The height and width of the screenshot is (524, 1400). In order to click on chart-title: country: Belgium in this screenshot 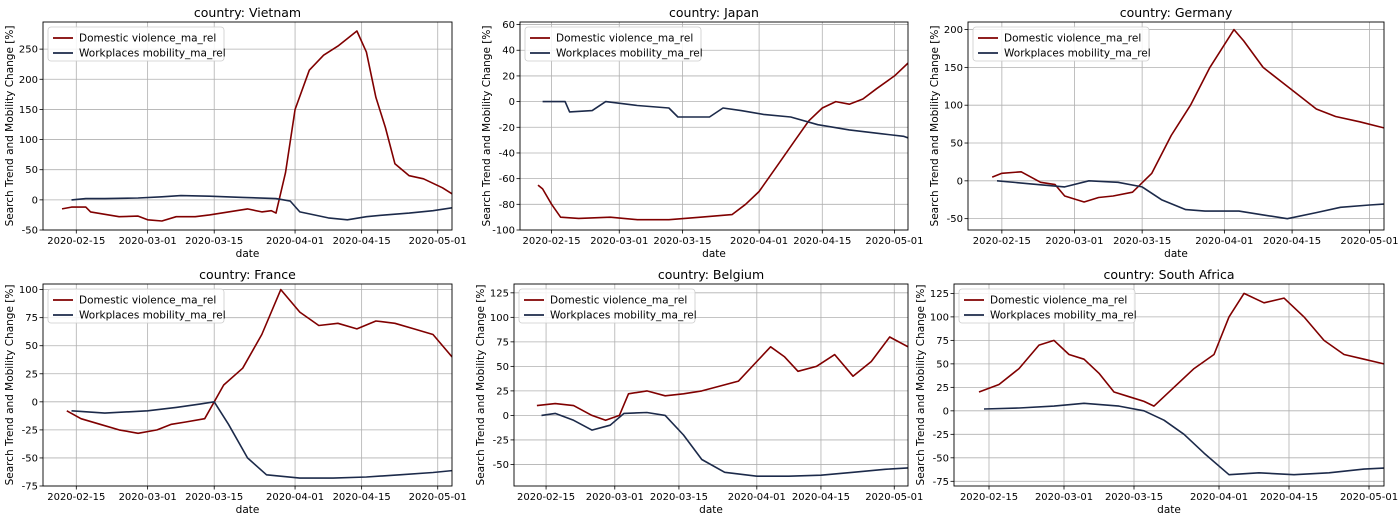, I will do `click(711, 274)`.